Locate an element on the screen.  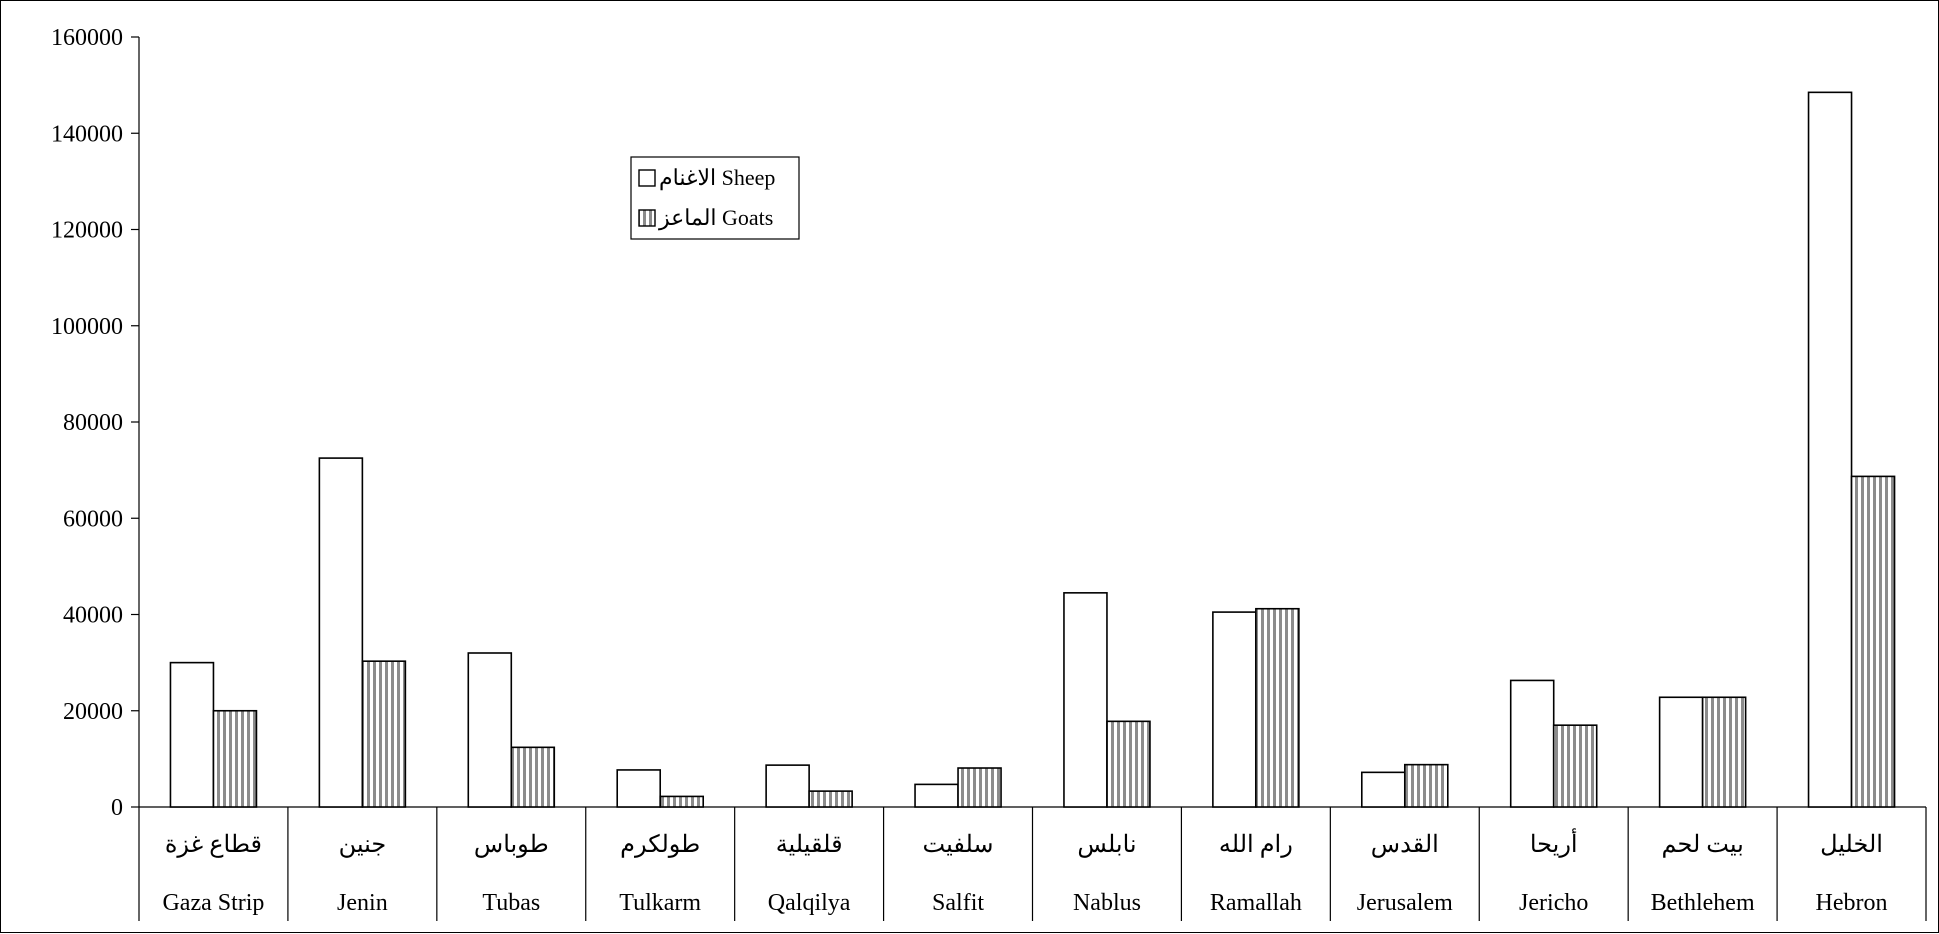
category-label-english: Salfit is located at coordinates (958, 903).